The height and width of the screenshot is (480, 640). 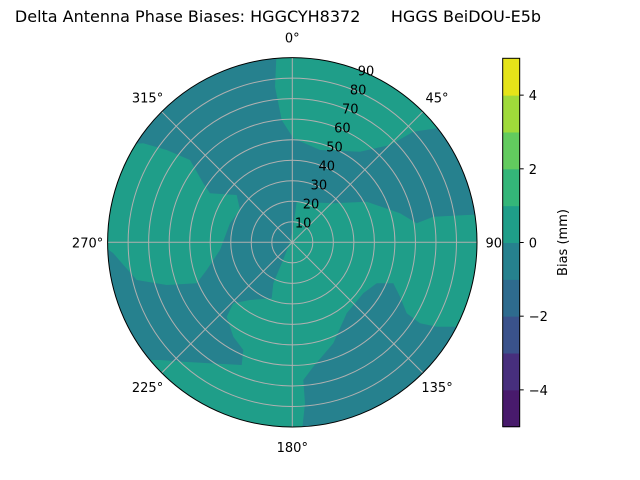 I want to click on radial-tick-label: 40, so click(x=326, y=166).